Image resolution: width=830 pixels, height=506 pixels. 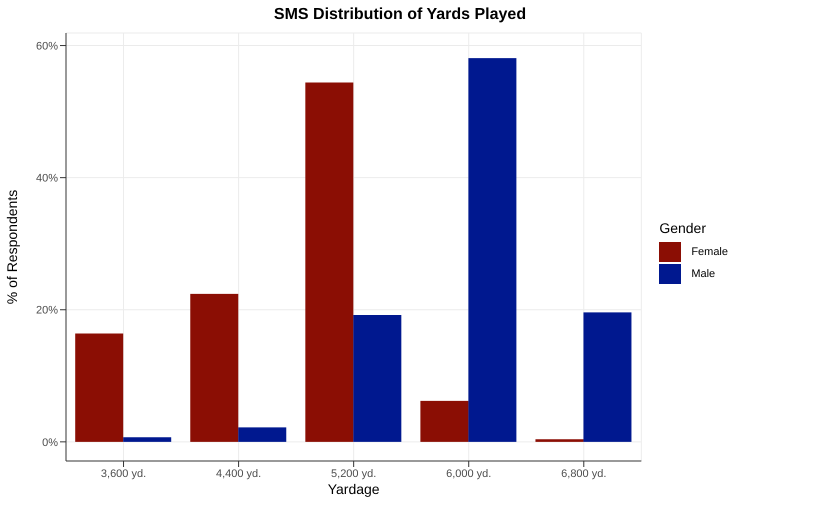 I want to click on y-tick-label: 20%, so click(x=47, y=310).